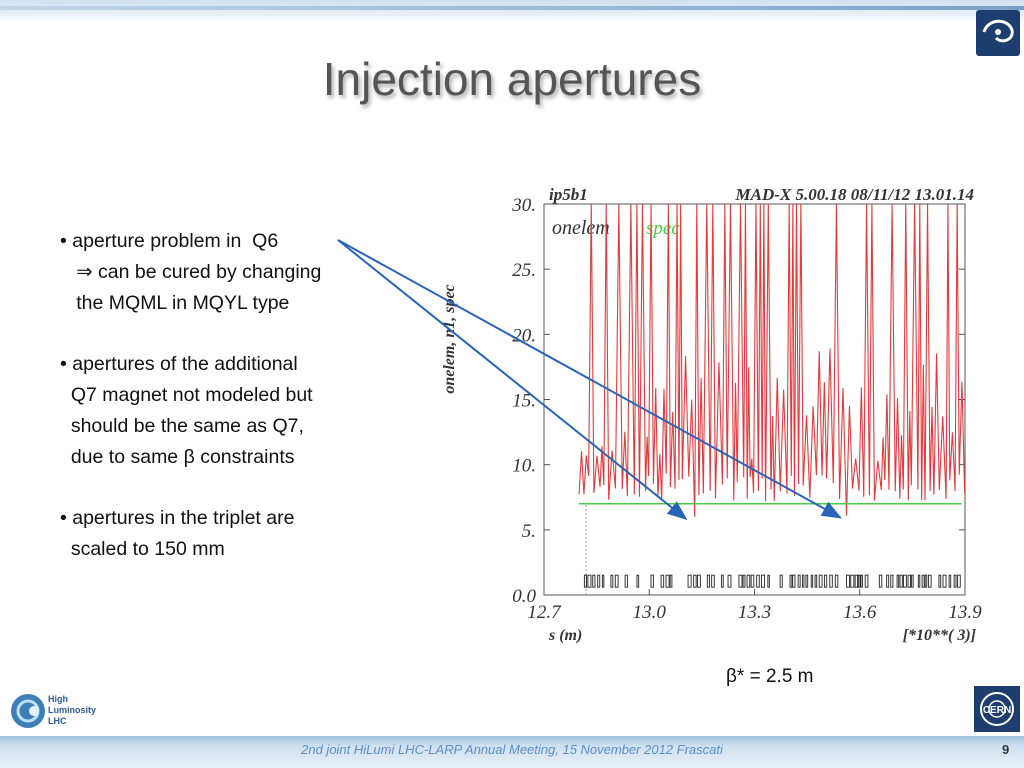  I want to click on bullet-line: • apertures in the triplet are, so click(177, 518).